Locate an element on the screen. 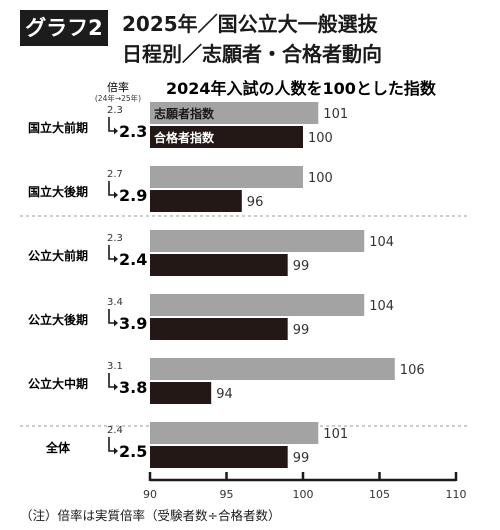 The image size is (500, 530). ratio-2024: 2.4 is located at coordinates (115, 430).